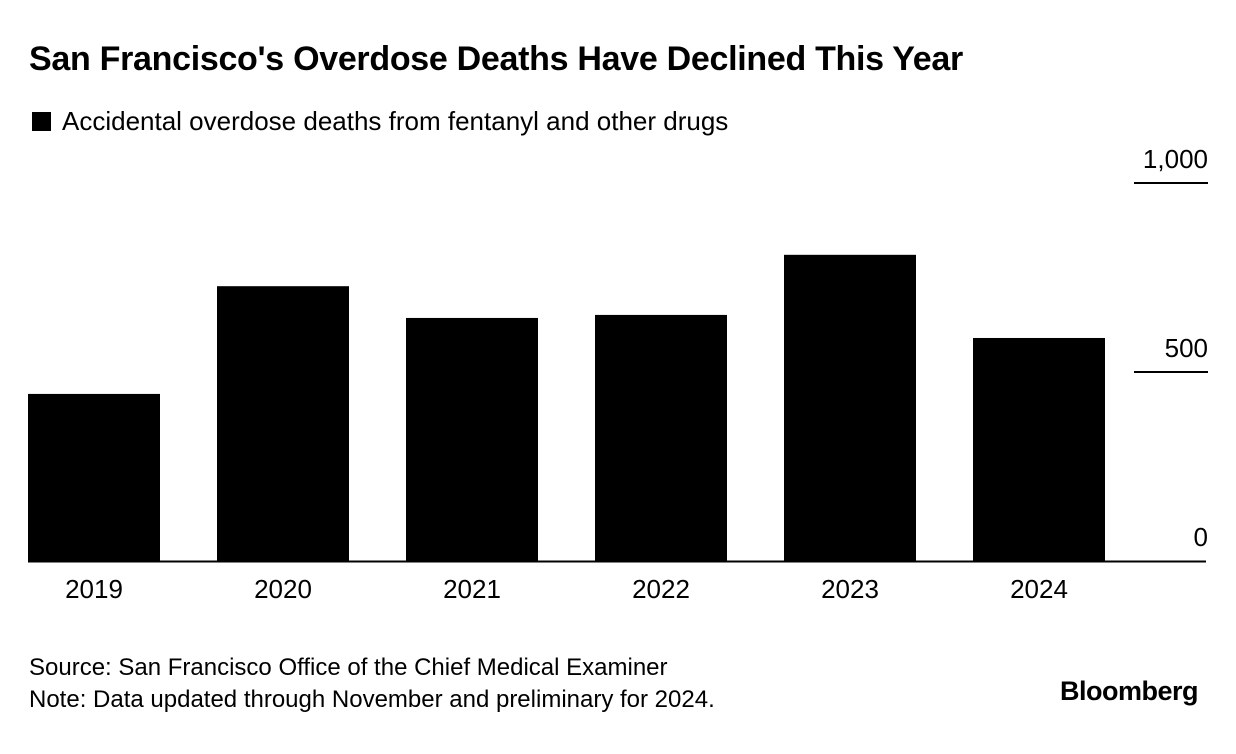 This screenshot has width=1236, height=754. What do you see at coordinates (94, 589) in the screenshot?
I see `x-tick-label: 2019` at bounding box center [94, 589].